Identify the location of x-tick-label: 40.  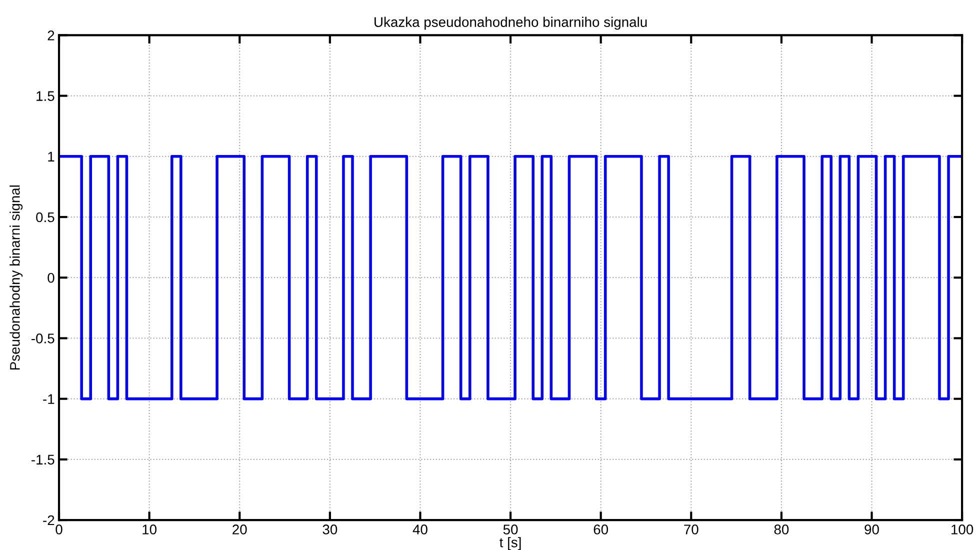
(420, 529).